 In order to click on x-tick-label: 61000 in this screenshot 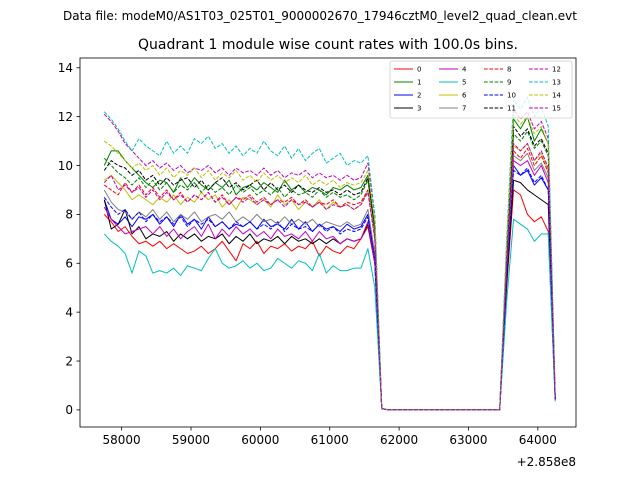, I will do `click(330, 440)`.